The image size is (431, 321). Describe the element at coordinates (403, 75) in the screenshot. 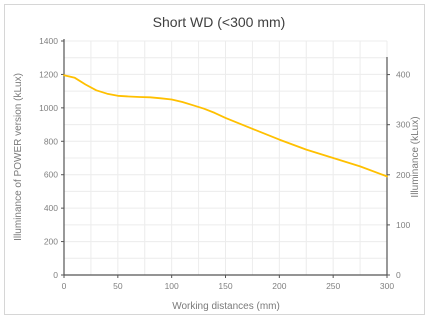

I see `y-right-tick-label: 400` at that location.